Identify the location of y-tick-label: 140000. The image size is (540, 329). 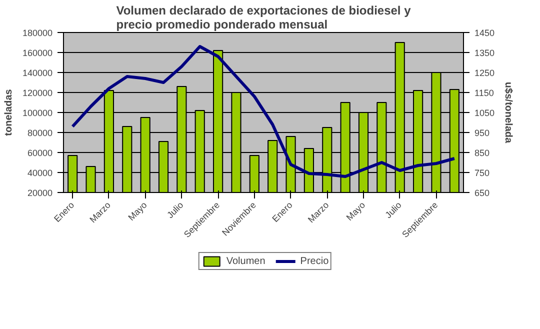
(37, 73).